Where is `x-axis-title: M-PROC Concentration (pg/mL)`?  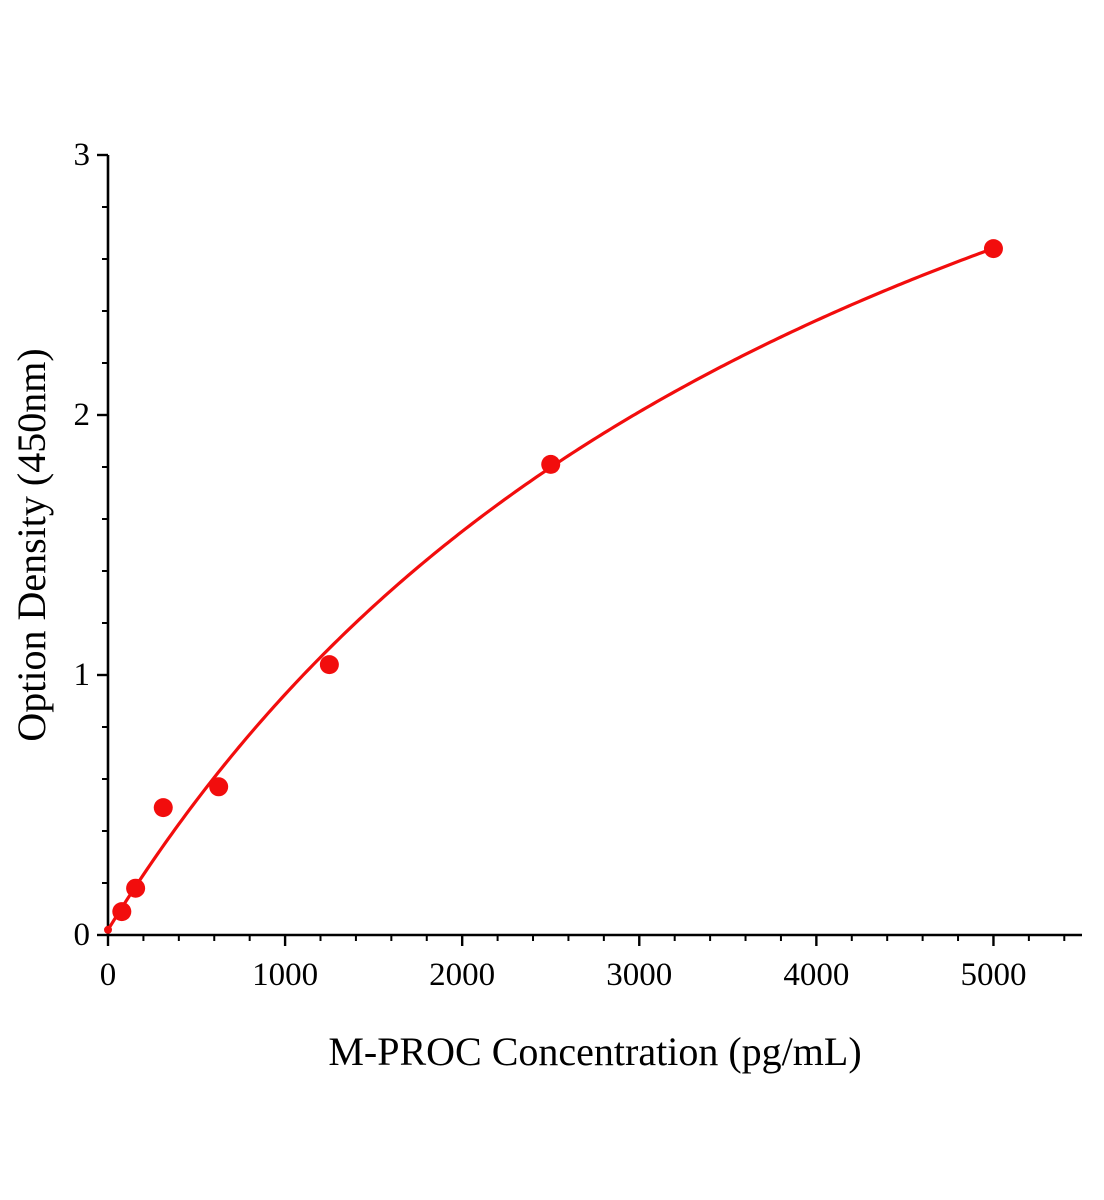 x-axis-title: M-PROC Concentration (pg/mL) is located at coordinates (595, 1051).